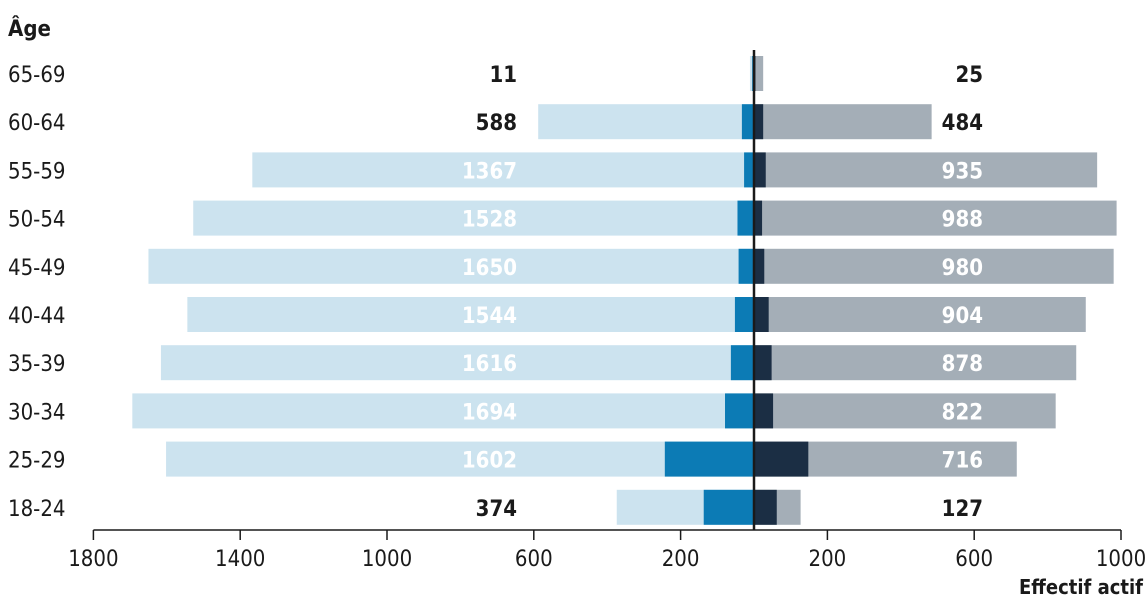 This screenshot has height=600, width=1147. Describe the element at coordinates (489, 268) in the screenshot. I see `left-value-label: 1650` at that location.